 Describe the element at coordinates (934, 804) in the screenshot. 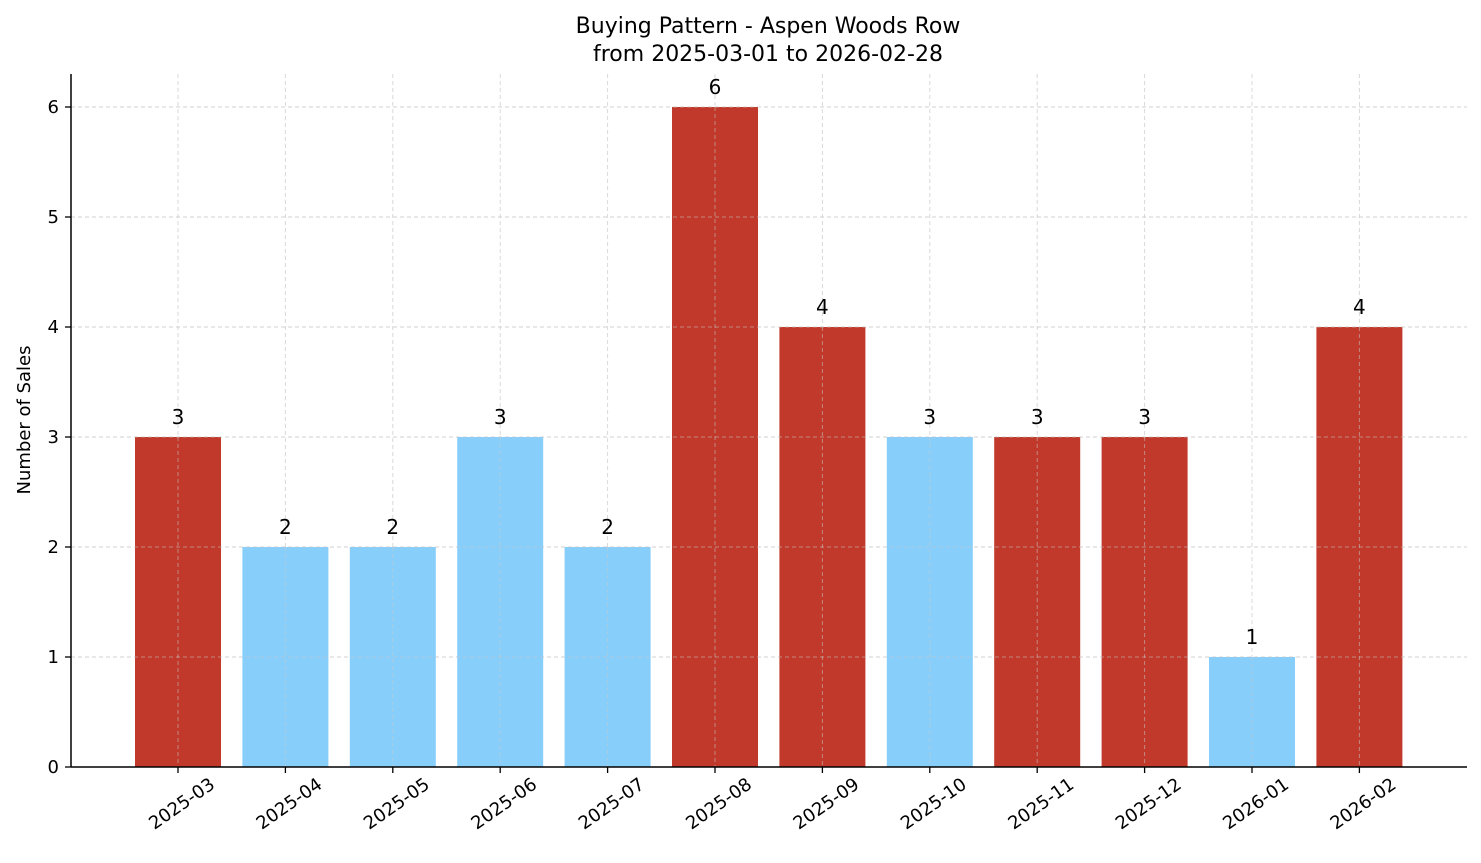

I see `x-tick-label: 2025-10` at that location.